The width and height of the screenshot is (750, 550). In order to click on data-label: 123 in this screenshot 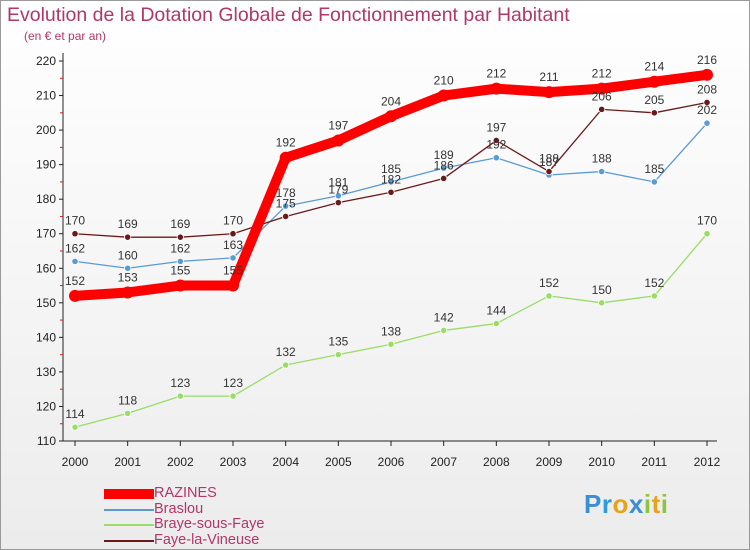, I will do `click(180, 383)`.